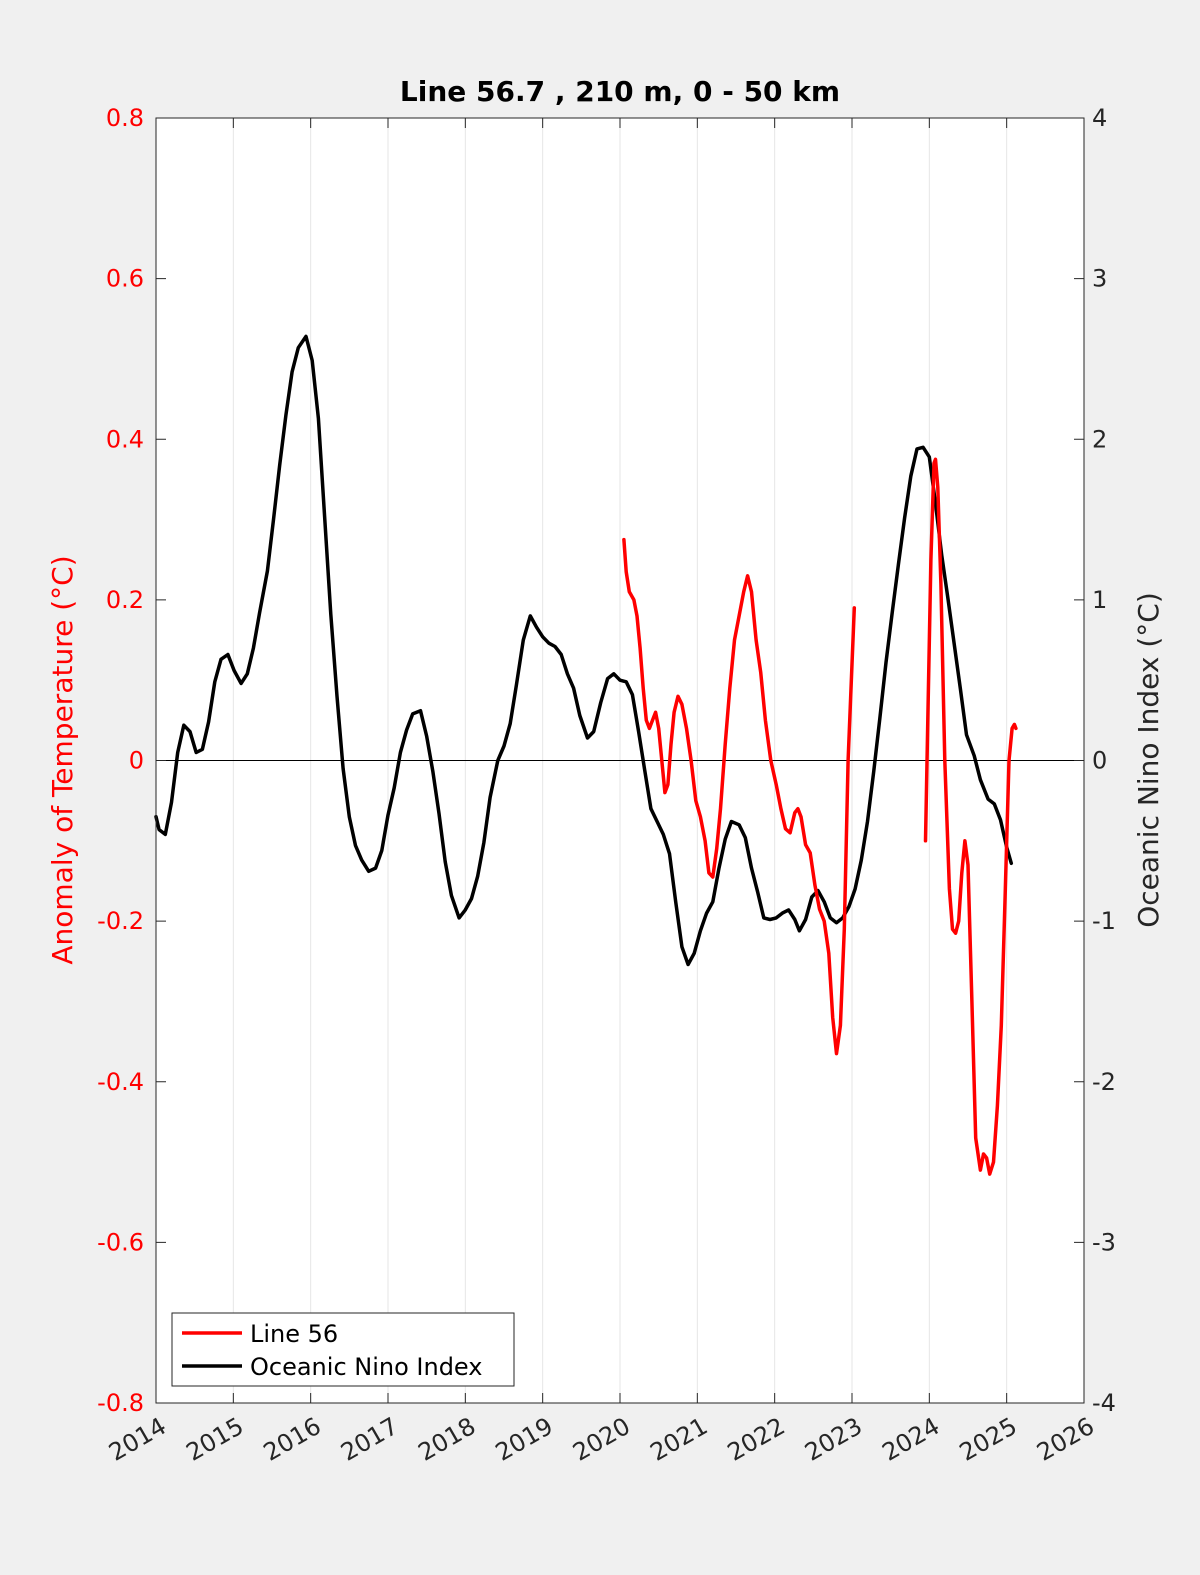 The image size is (1200, 1575). Describe the element at coordinates (120, 921) in the screenshot. I see `y-tick-label-left: -0.2` at that location.